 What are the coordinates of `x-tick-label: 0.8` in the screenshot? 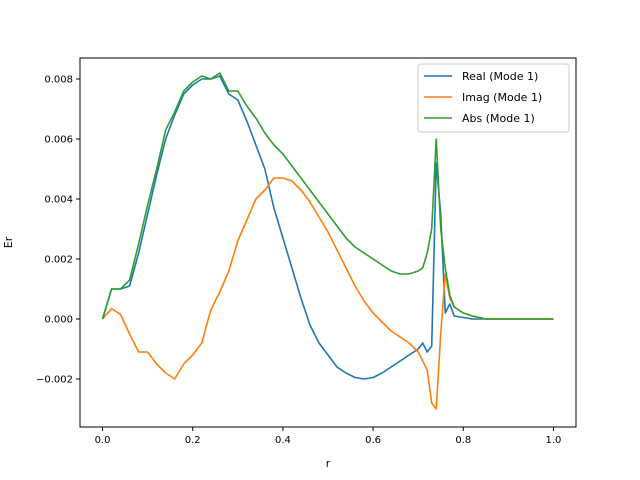 It's located at (463, 440).